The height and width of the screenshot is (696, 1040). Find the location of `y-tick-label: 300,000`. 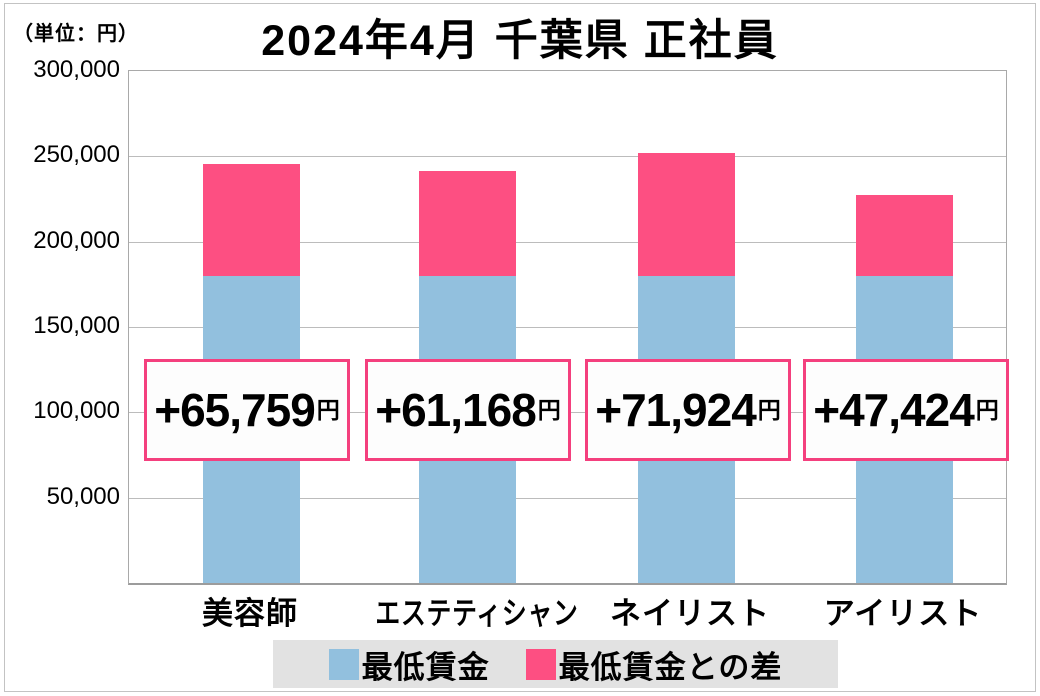

y-tick-label: 300,000 is located at coordinates (76, 69).